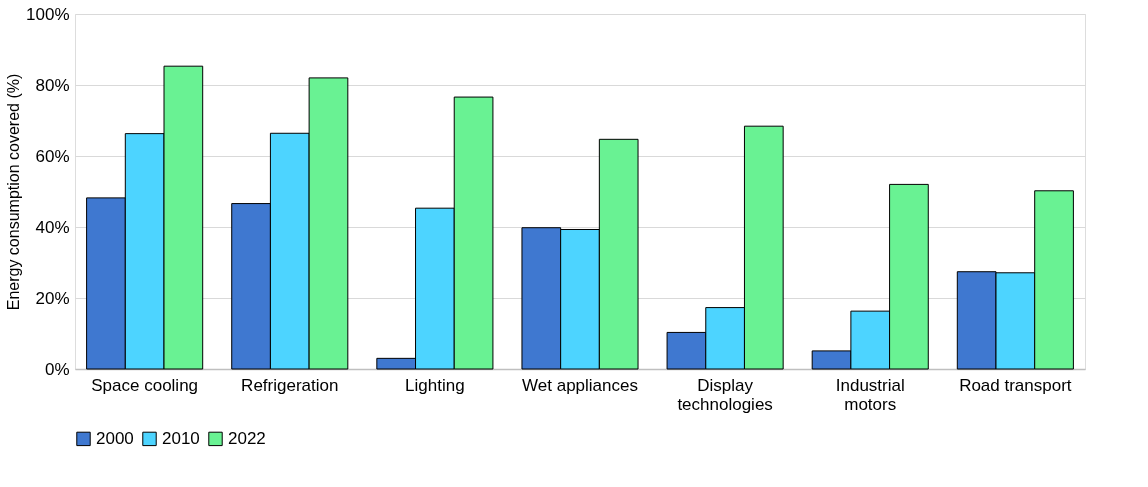 The width and height of the screenshot is (1148, 487). What do you see at coordinates (247, 438) in the screenshot?
I see `legend-label: 2022` at bounding box center [247, 438].